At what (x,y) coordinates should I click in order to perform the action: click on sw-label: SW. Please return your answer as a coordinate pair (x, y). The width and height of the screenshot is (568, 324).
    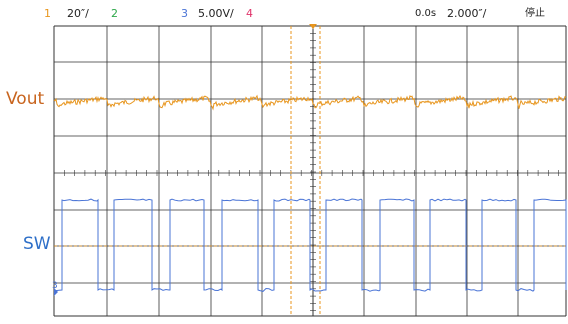
    Looking at the image, I should click on (37, 244).